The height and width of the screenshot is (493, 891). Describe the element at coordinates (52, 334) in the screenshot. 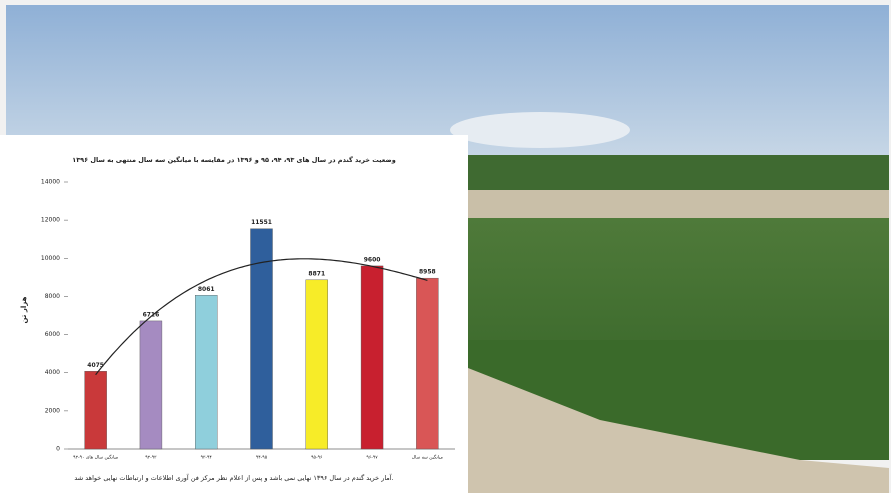

I see `y-tick-label: 6000` at that location.